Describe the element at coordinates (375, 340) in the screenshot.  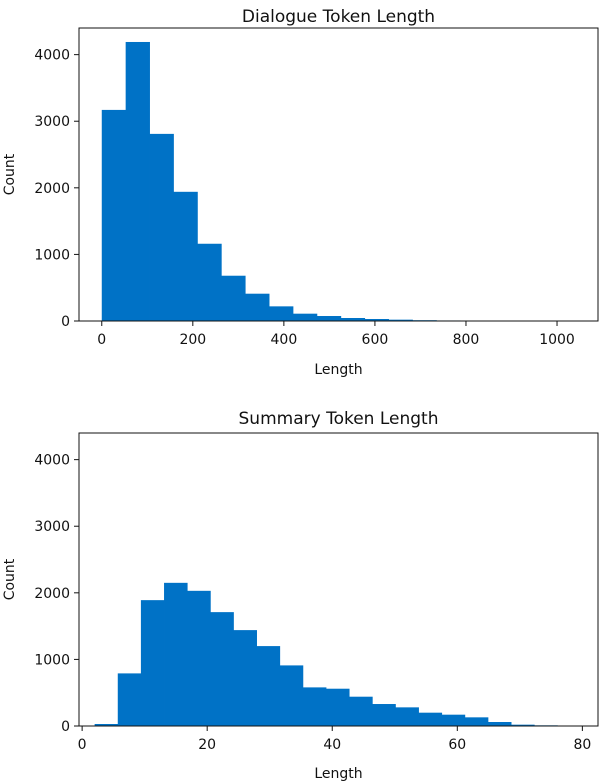
I see `x-tick-label: 600` at that location.